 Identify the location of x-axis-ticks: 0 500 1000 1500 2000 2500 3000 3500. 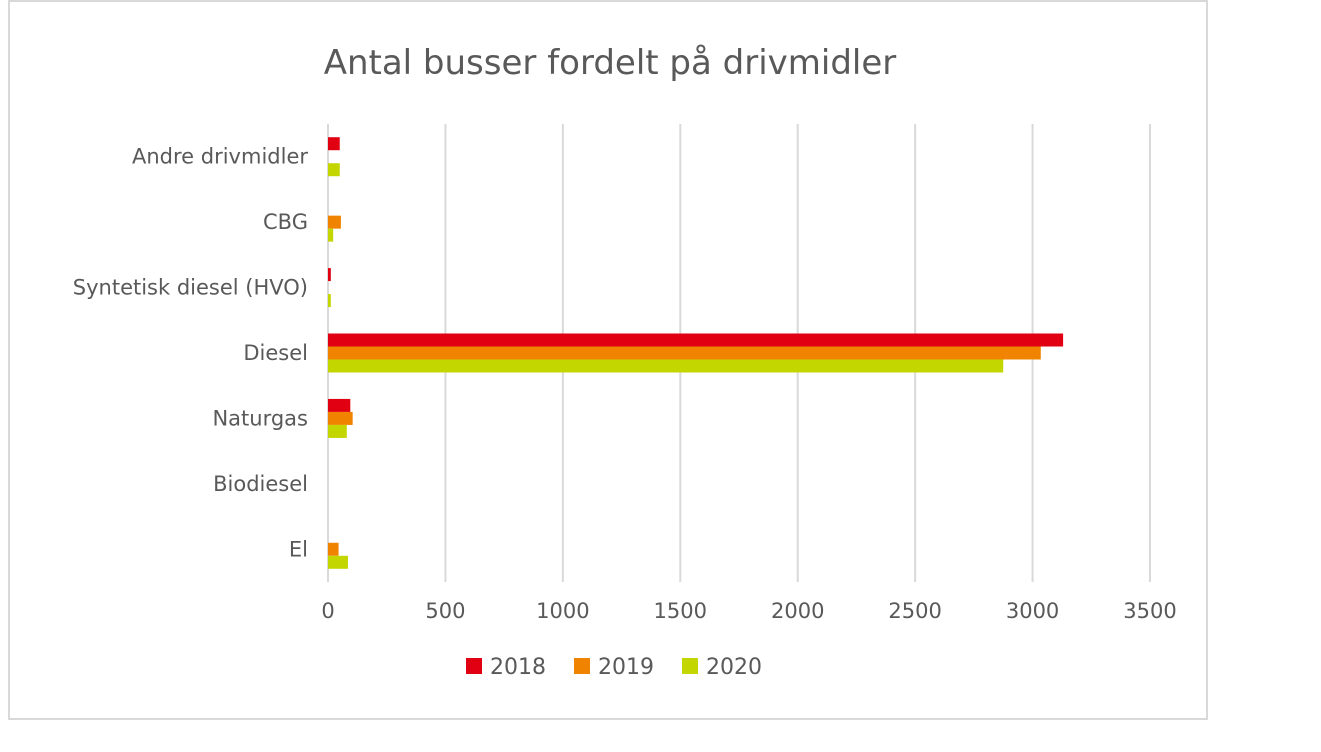
(748, 611).